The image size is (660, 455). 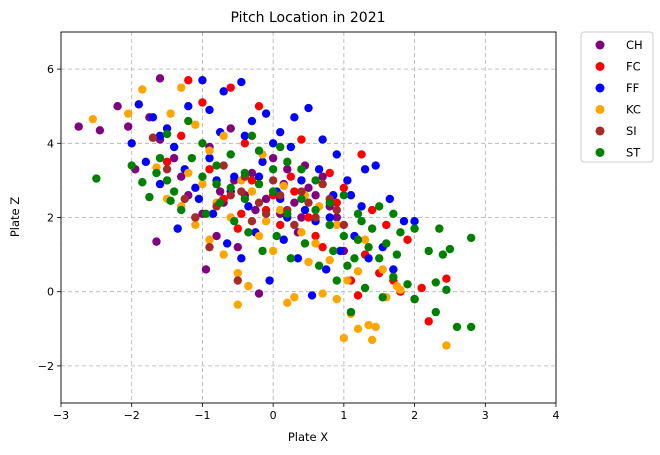 What do you see at coordinates (556, 415) in the screenshot?
I see `x-tick-label: 4` at bounding box center [556, 415].